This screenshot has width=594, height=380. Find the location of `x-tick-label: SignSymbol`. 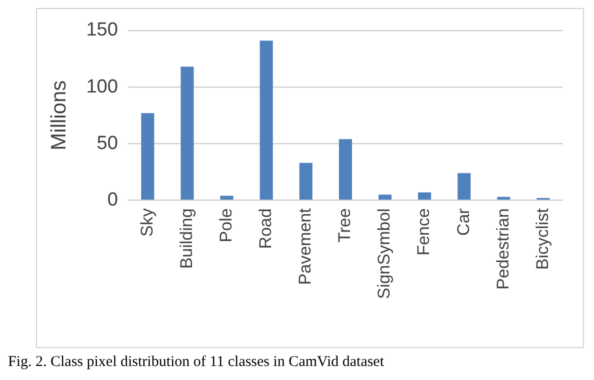

x-tick-label: SignSymbol is located at coordinates (384, 254).